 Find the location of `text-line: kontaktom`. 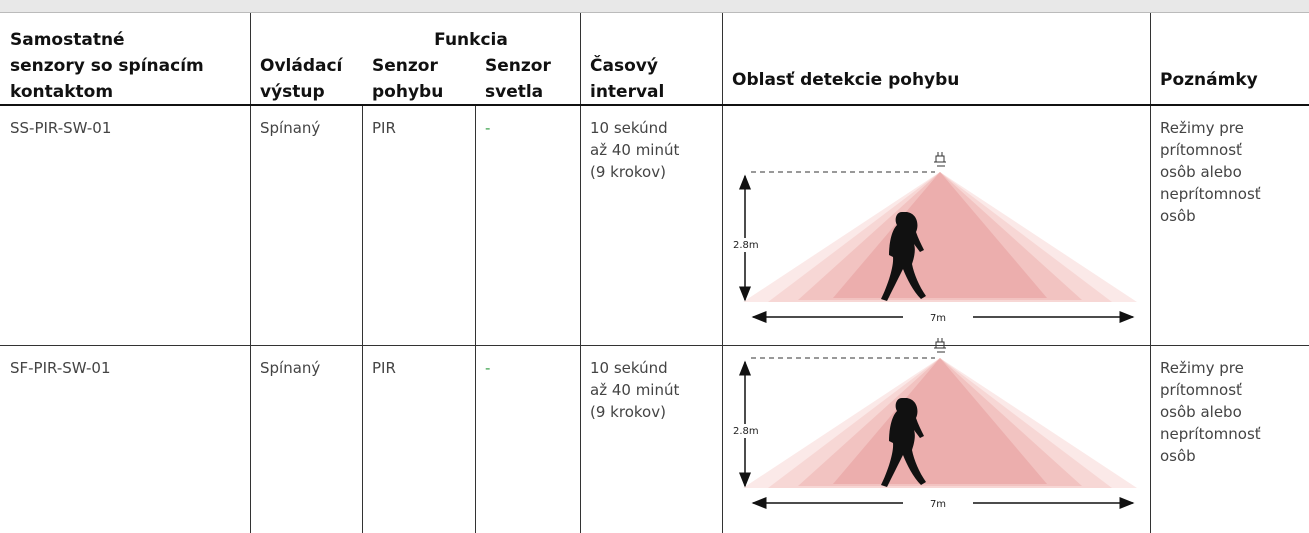

text-line: kontaktom is located at coordinates (62, 92).